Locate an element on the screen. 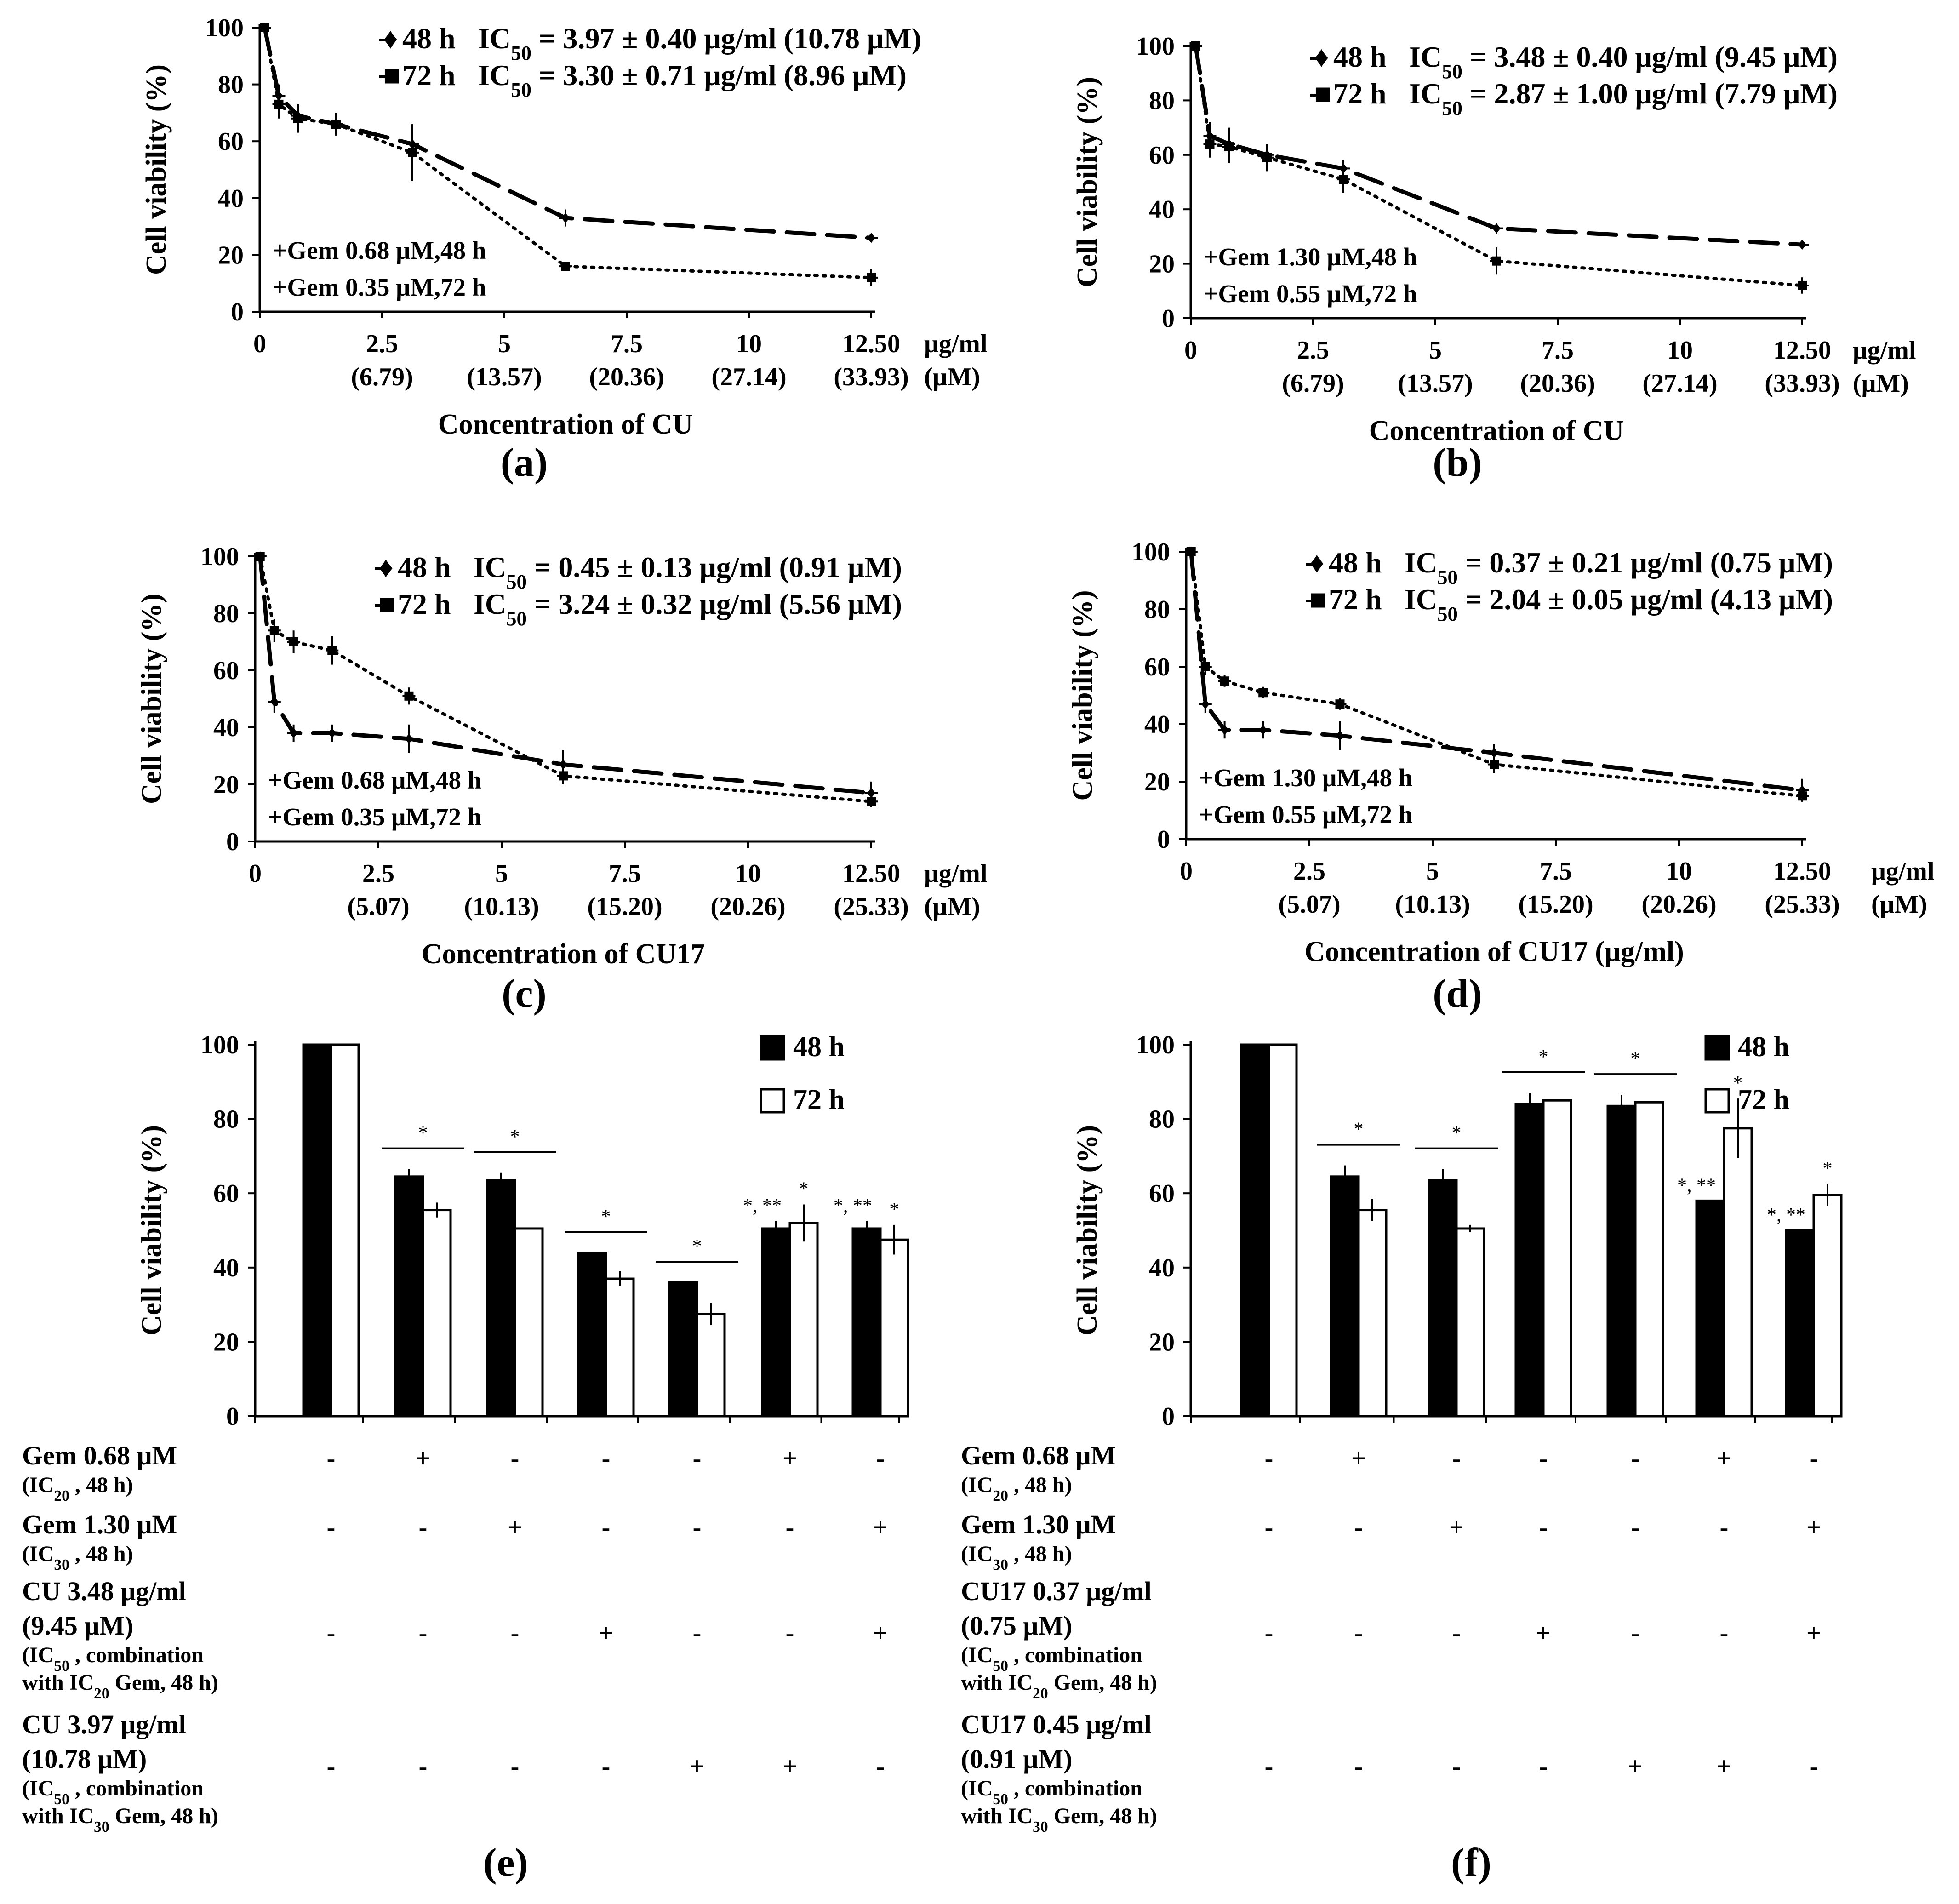  y-tick-label: 20 is located at coordinates (231, 255).